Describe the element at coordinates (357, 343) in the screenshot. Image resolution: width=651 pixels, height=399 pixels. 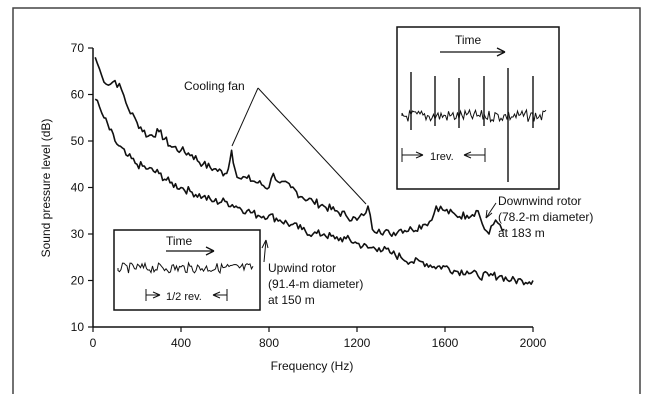
I see `x-tick-label: 1200` at that location.